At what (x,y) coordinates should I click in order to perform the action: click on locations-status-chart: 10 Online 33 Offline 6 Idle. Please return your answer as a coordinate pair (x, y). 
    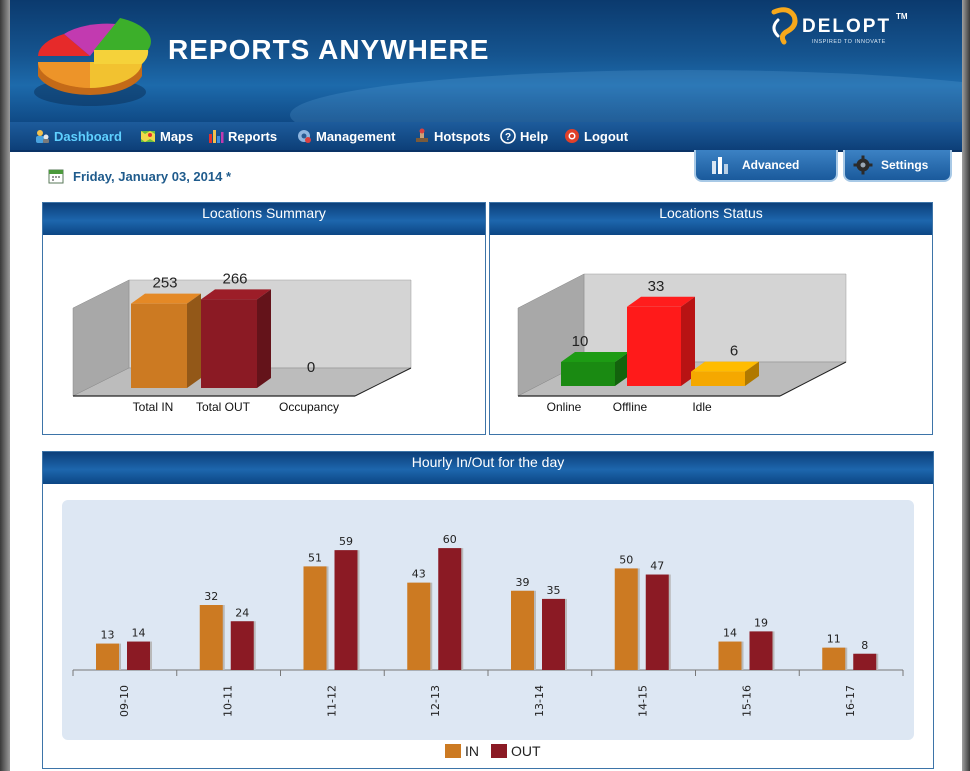
    Looking at the image, I should click on (682, 343).